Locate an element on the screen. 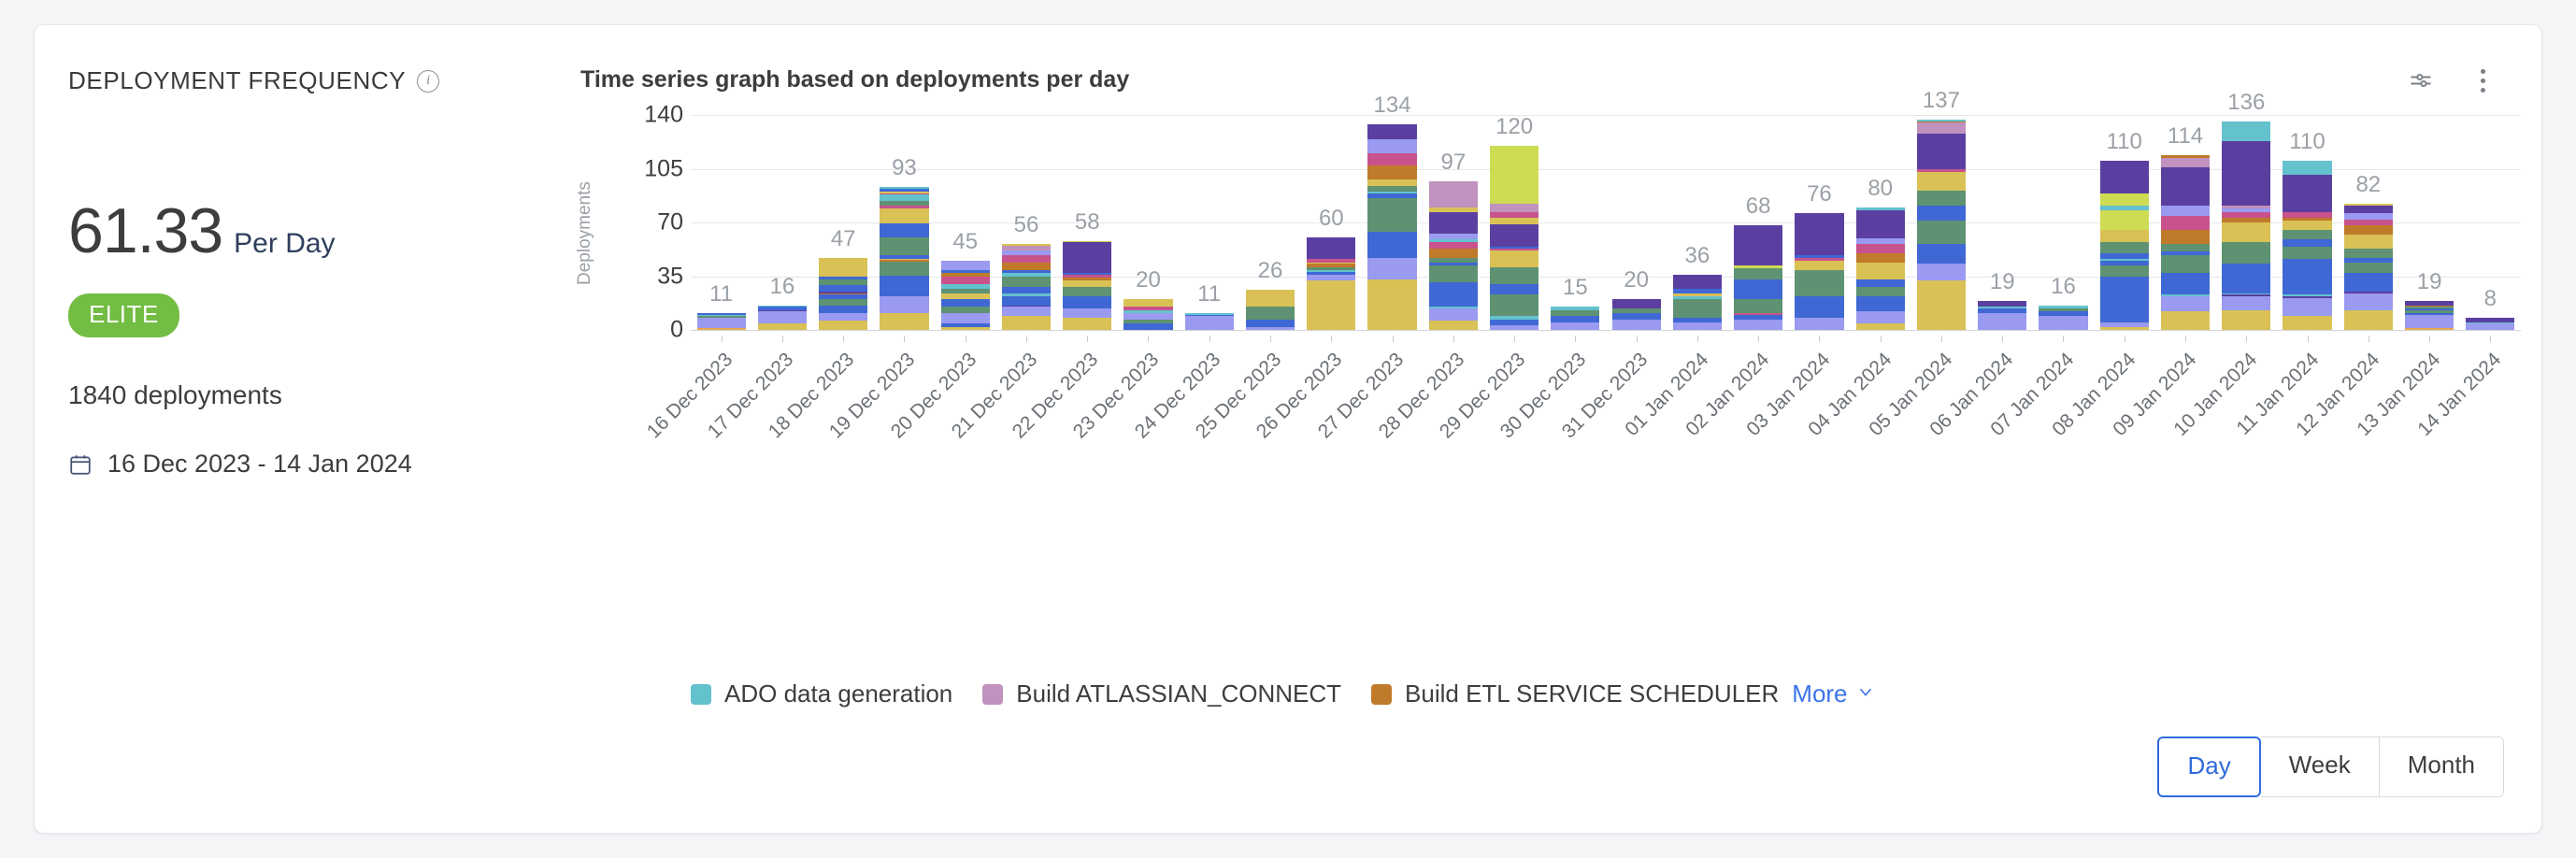 Image resolution: width=2576 pixels, height=858 pixels. info-icon: i is located at coordinates (428, 81).